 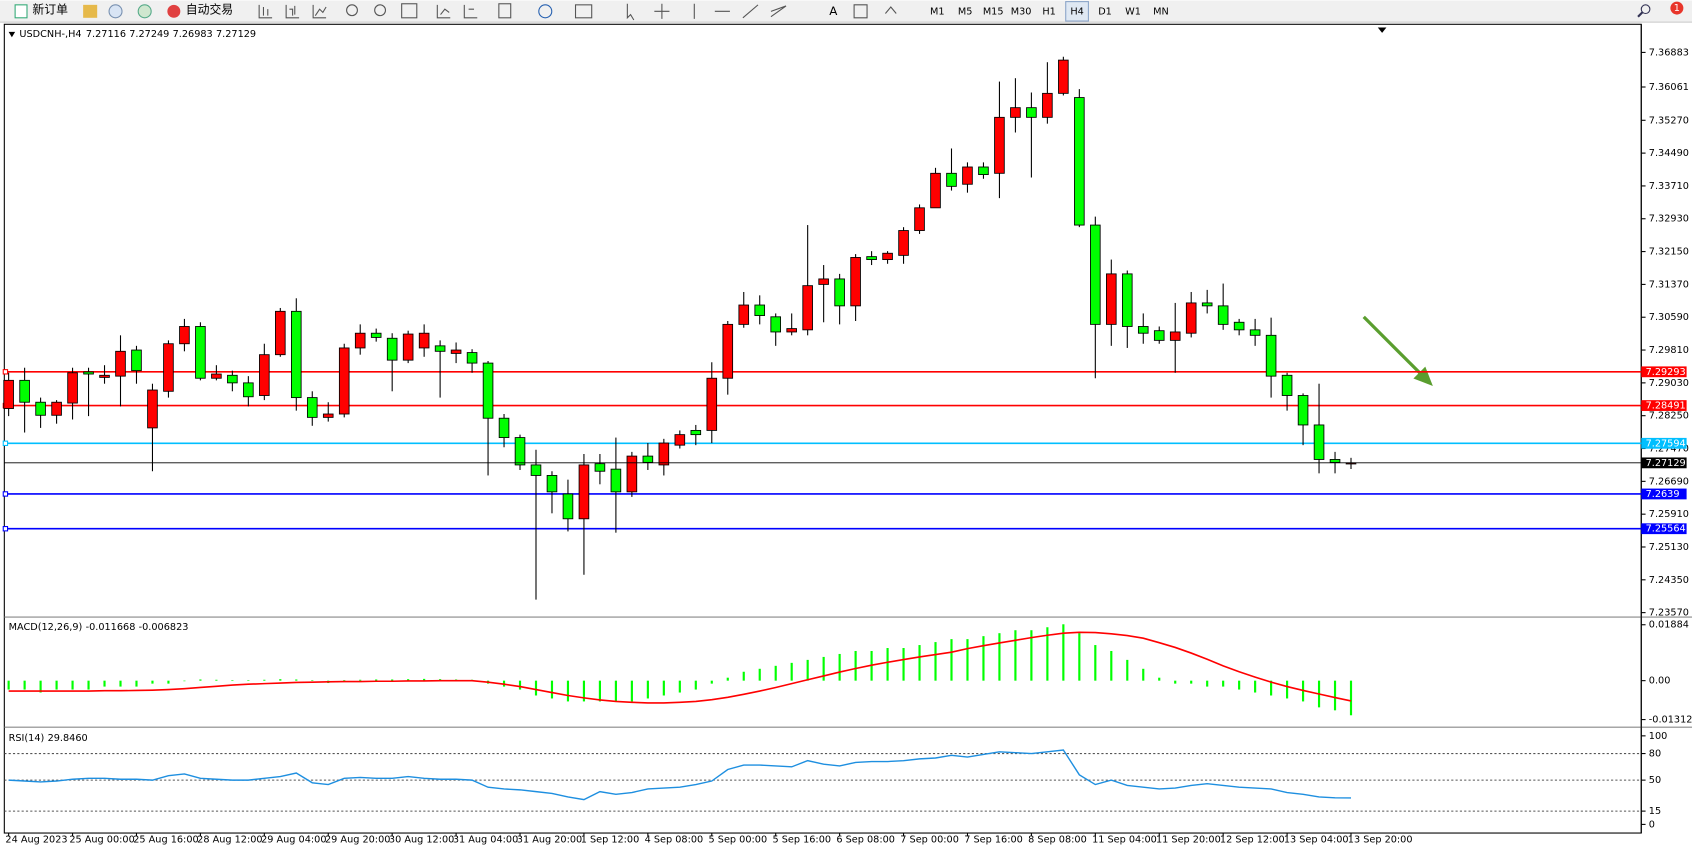 I want to click on x-tick-label: 25 Aug 00:00, so click(x=101, y=840).